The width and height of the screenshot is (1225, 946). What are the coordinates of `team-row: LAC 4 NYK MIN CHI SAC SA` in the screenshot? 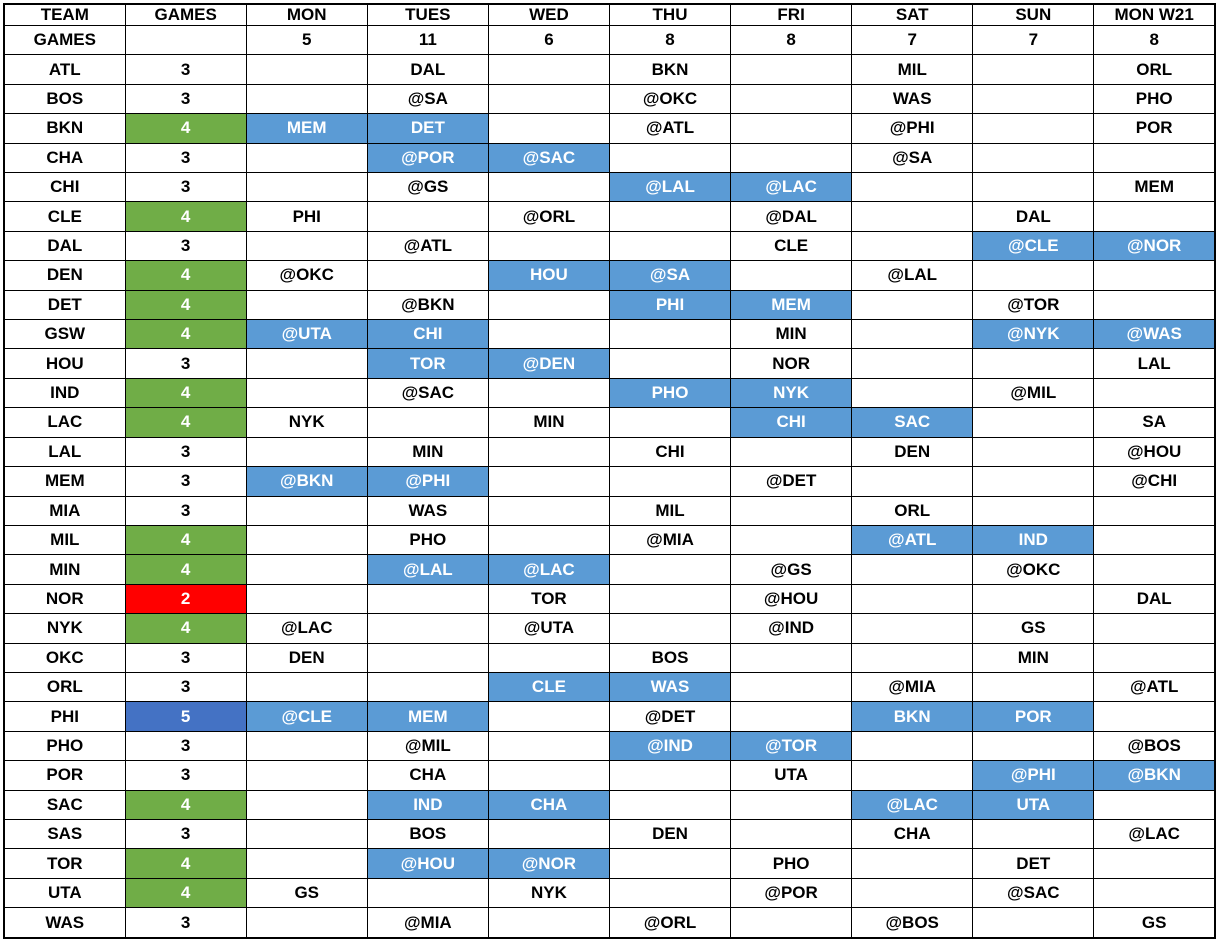 It's located at (609, 422).